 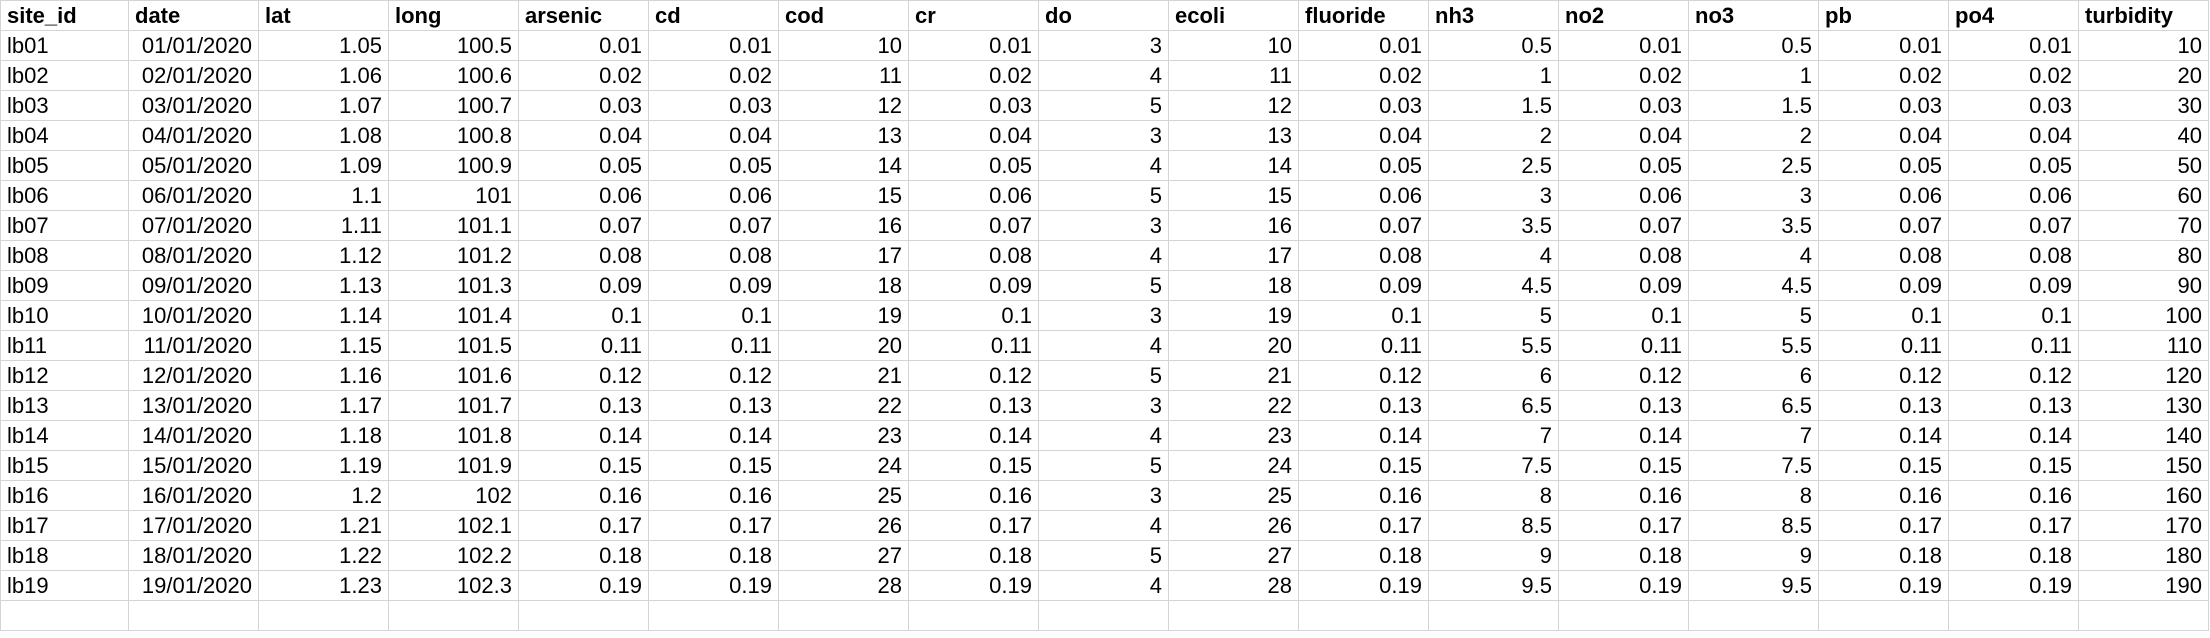 I want to click on cell-ecoli: 25, so click(x=1233, y=495).